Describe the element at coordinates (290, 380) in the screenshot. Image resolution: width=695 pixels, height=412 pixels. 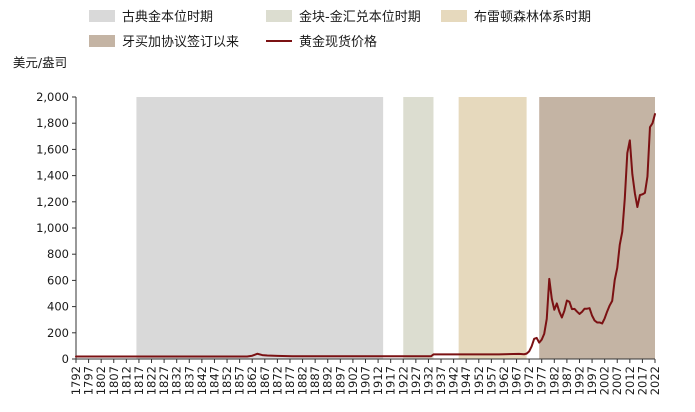
I see `x-tick-label: 1877` at that location.